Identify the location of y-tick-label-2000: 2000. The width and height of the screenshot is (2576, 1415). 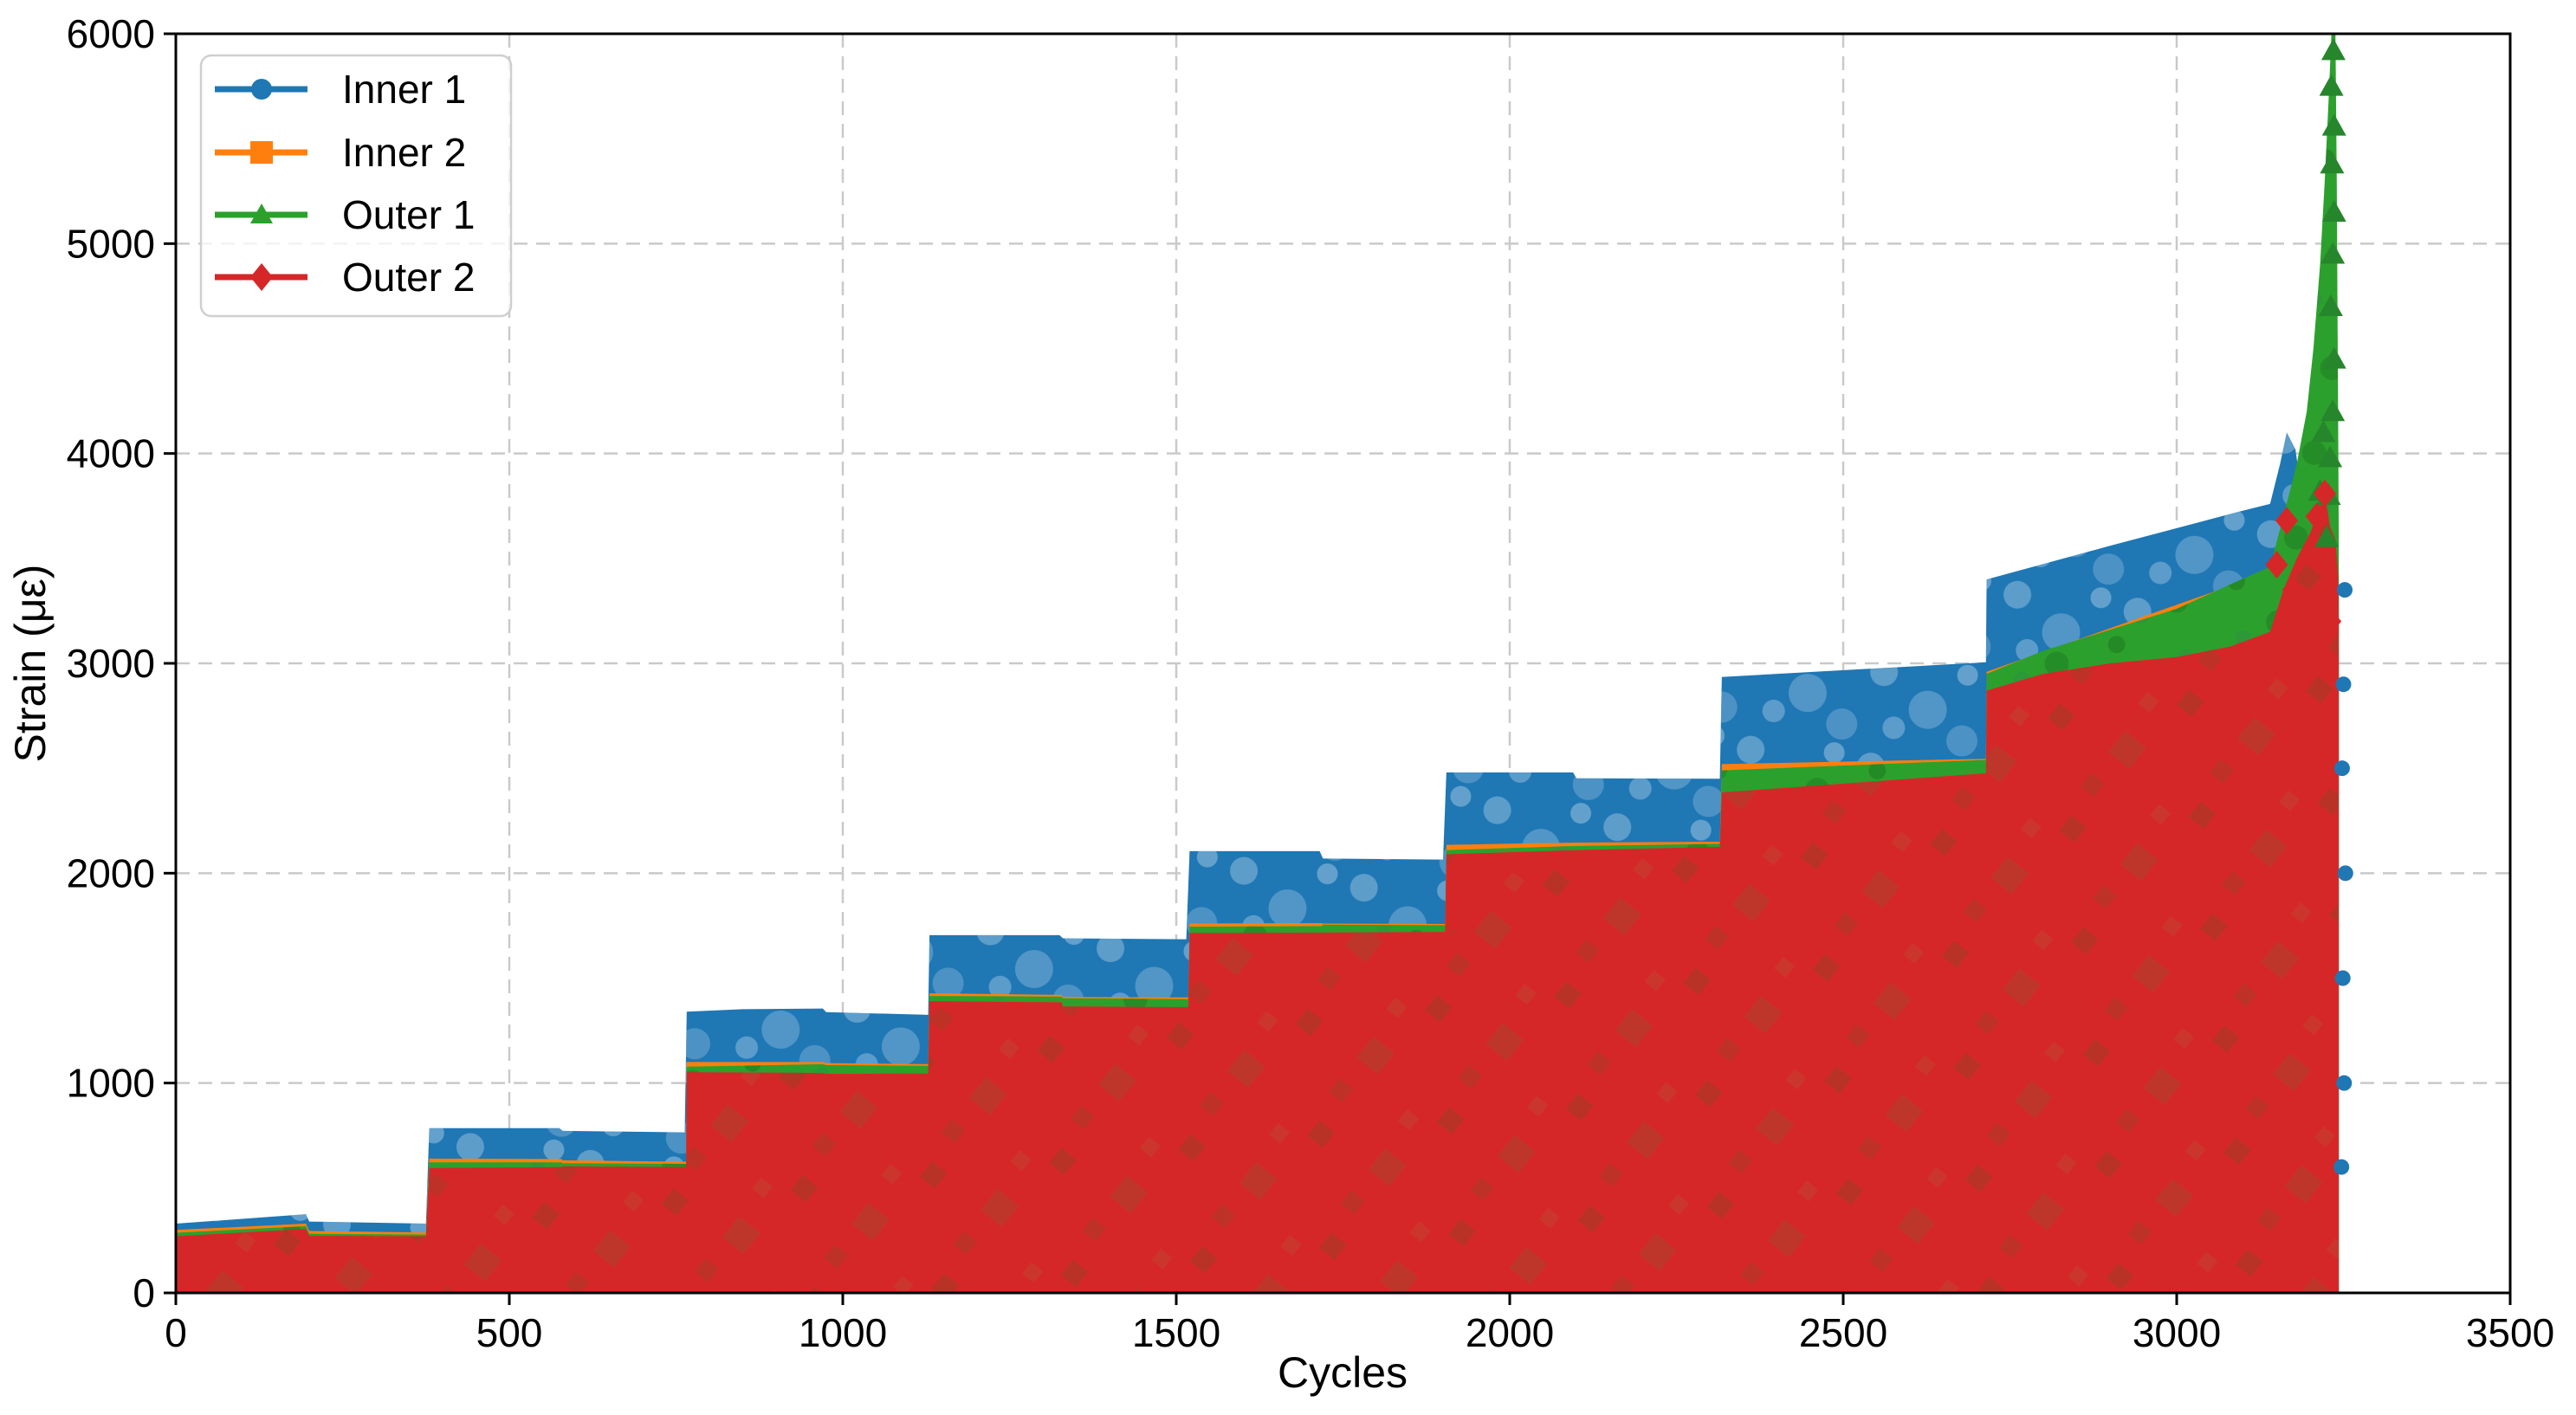
(111, 873).